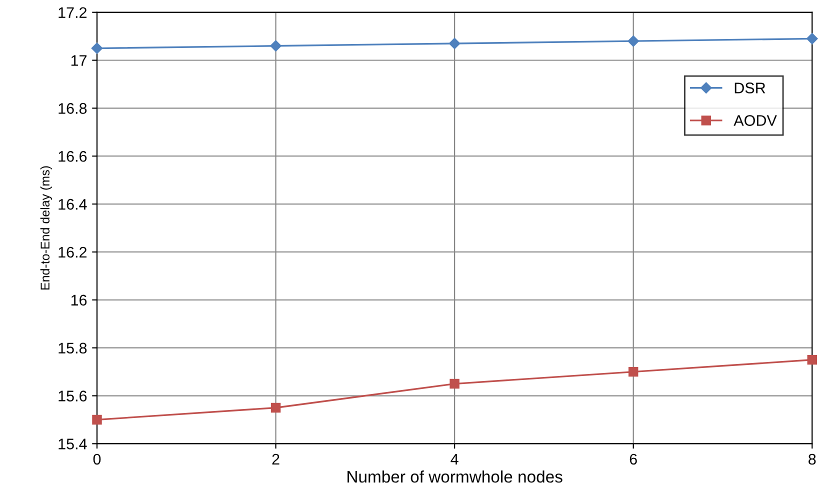 This screenshot has height=493, width=822. I want to click on y-tick-label: 15.8, so click(72, 348).